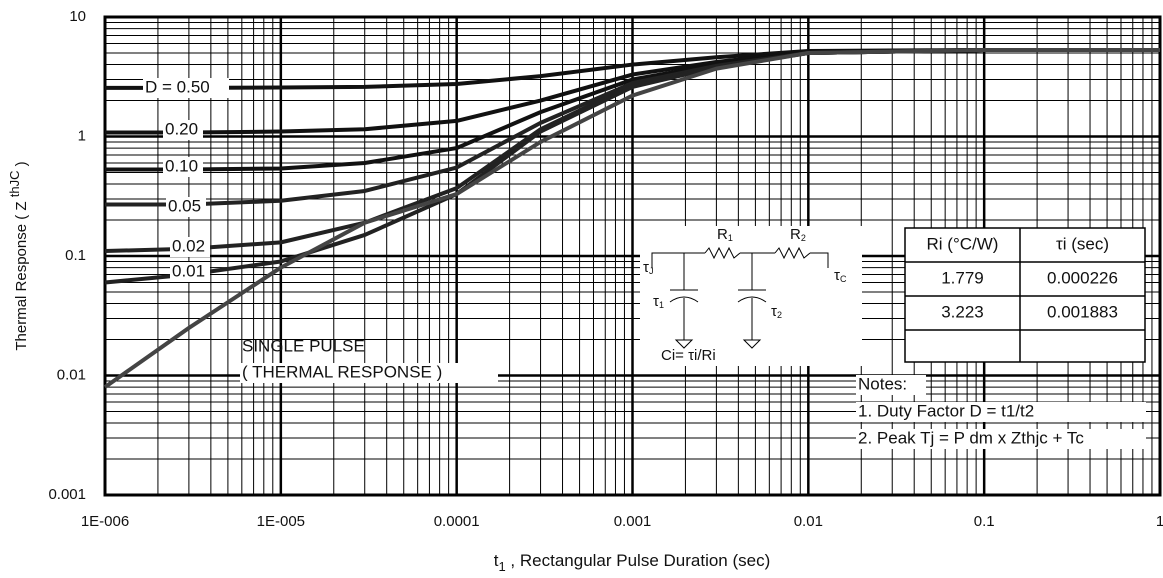 The image size is (1163, 578). I want to click on circuit-label: Ci= τi/Ri, so click(688, 355).